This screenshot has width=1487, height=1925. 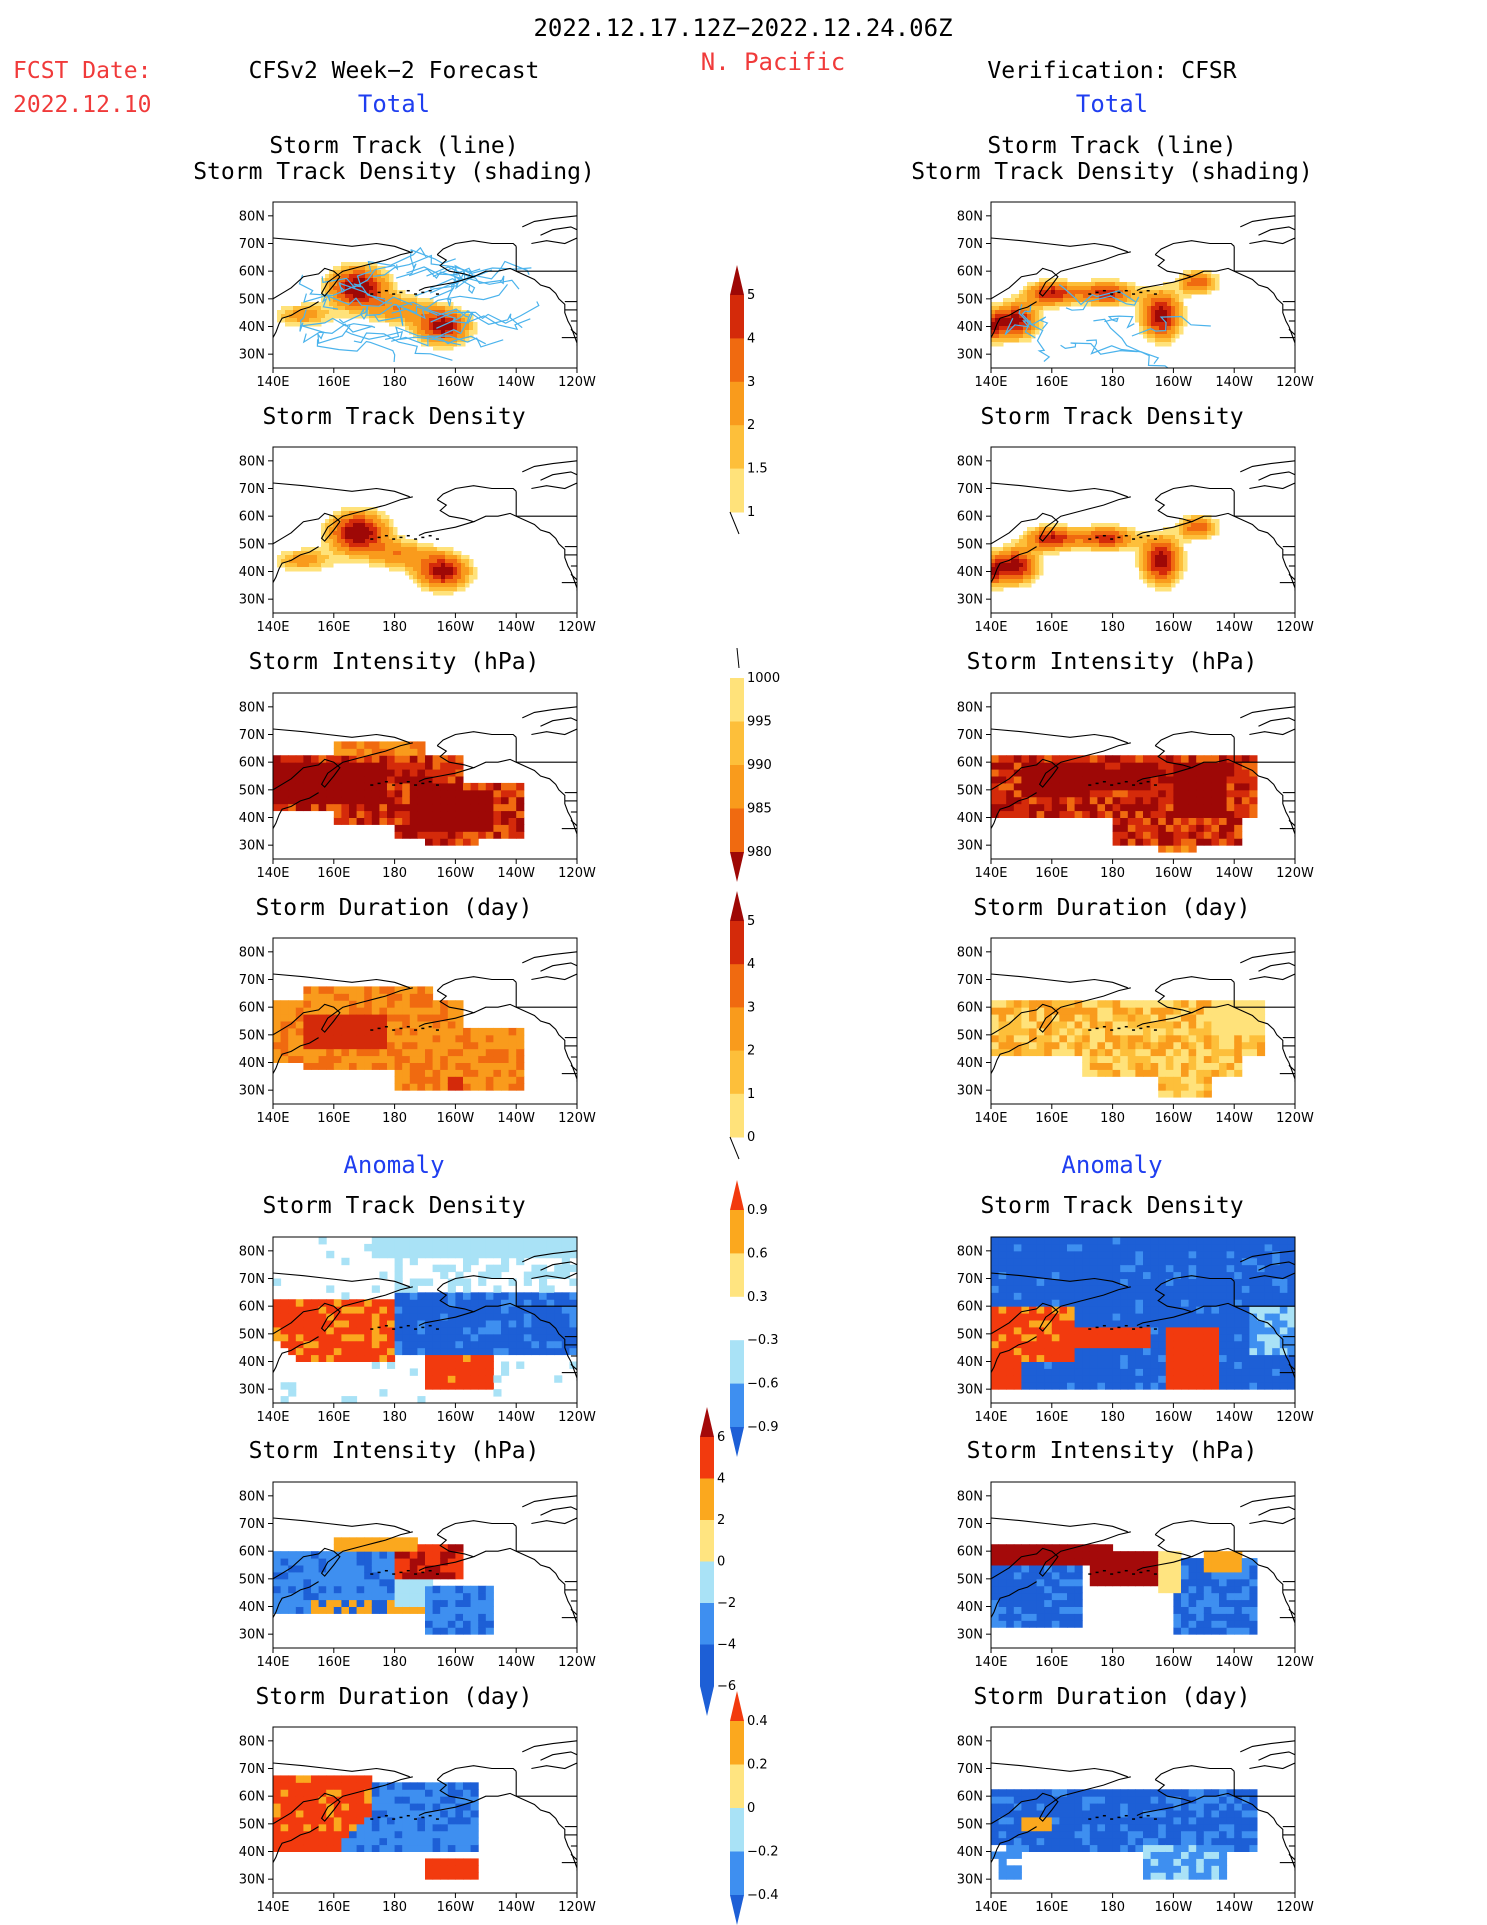 I want to click on colorbar-tick-label: −0.9, so click(x=763, y=1427).